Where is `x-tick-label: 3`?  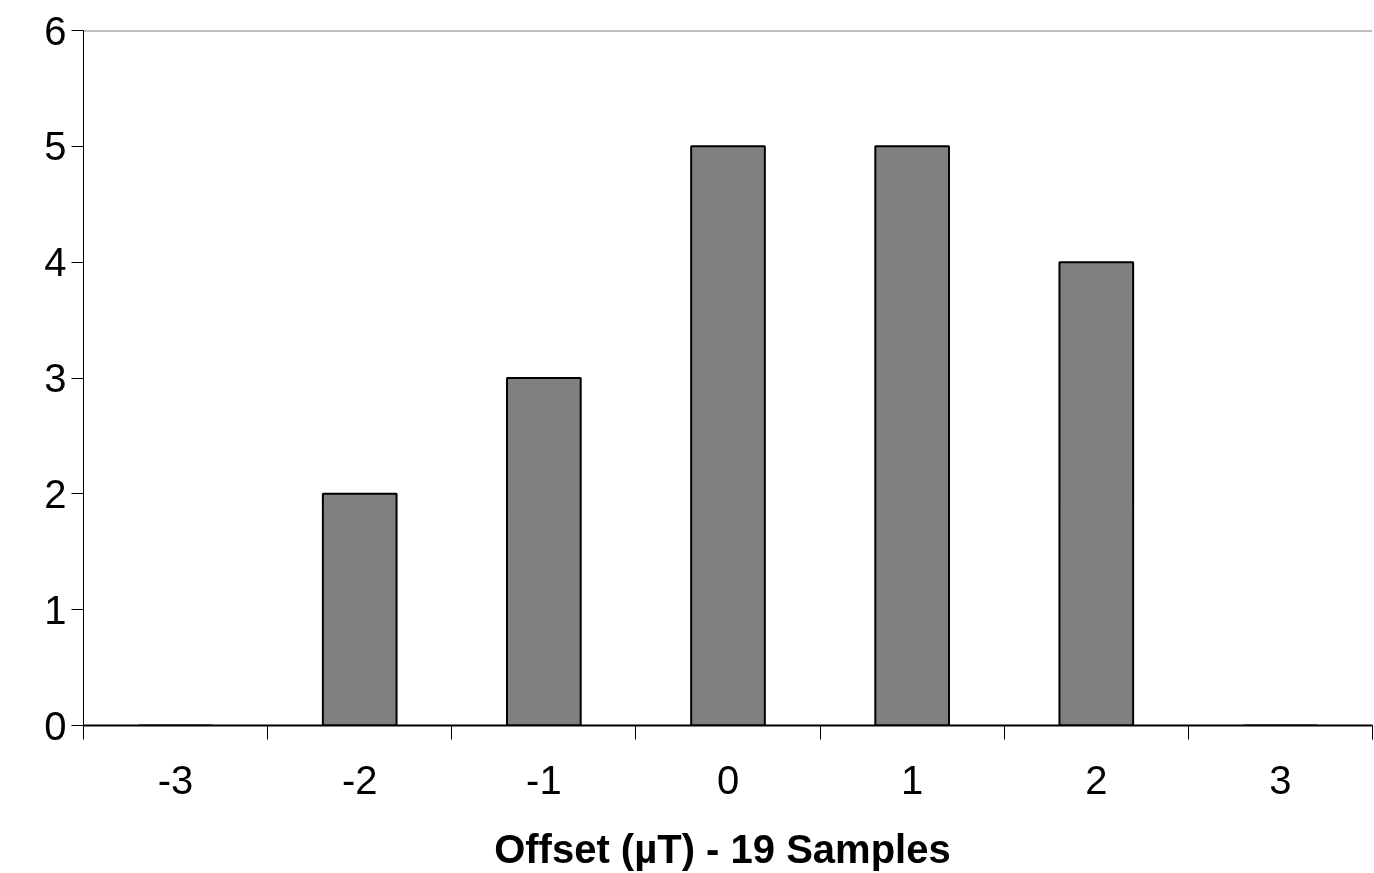 x-tick-label: 3 is located at coordinates (1280, 779).